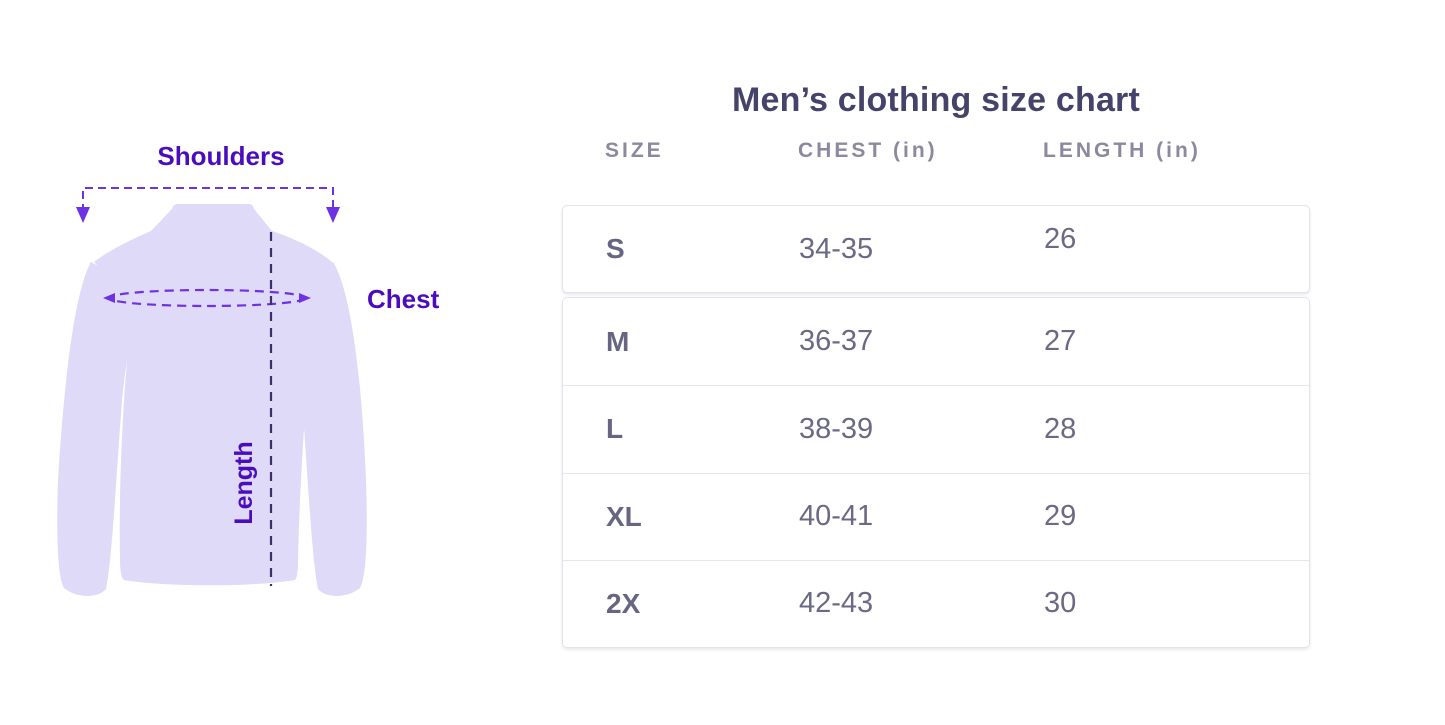 The image size is (1445, 725). What do you see at coordinates (618, 341) in the screenshot?
I see `size-cell: M` at bounding box center [618, 341].